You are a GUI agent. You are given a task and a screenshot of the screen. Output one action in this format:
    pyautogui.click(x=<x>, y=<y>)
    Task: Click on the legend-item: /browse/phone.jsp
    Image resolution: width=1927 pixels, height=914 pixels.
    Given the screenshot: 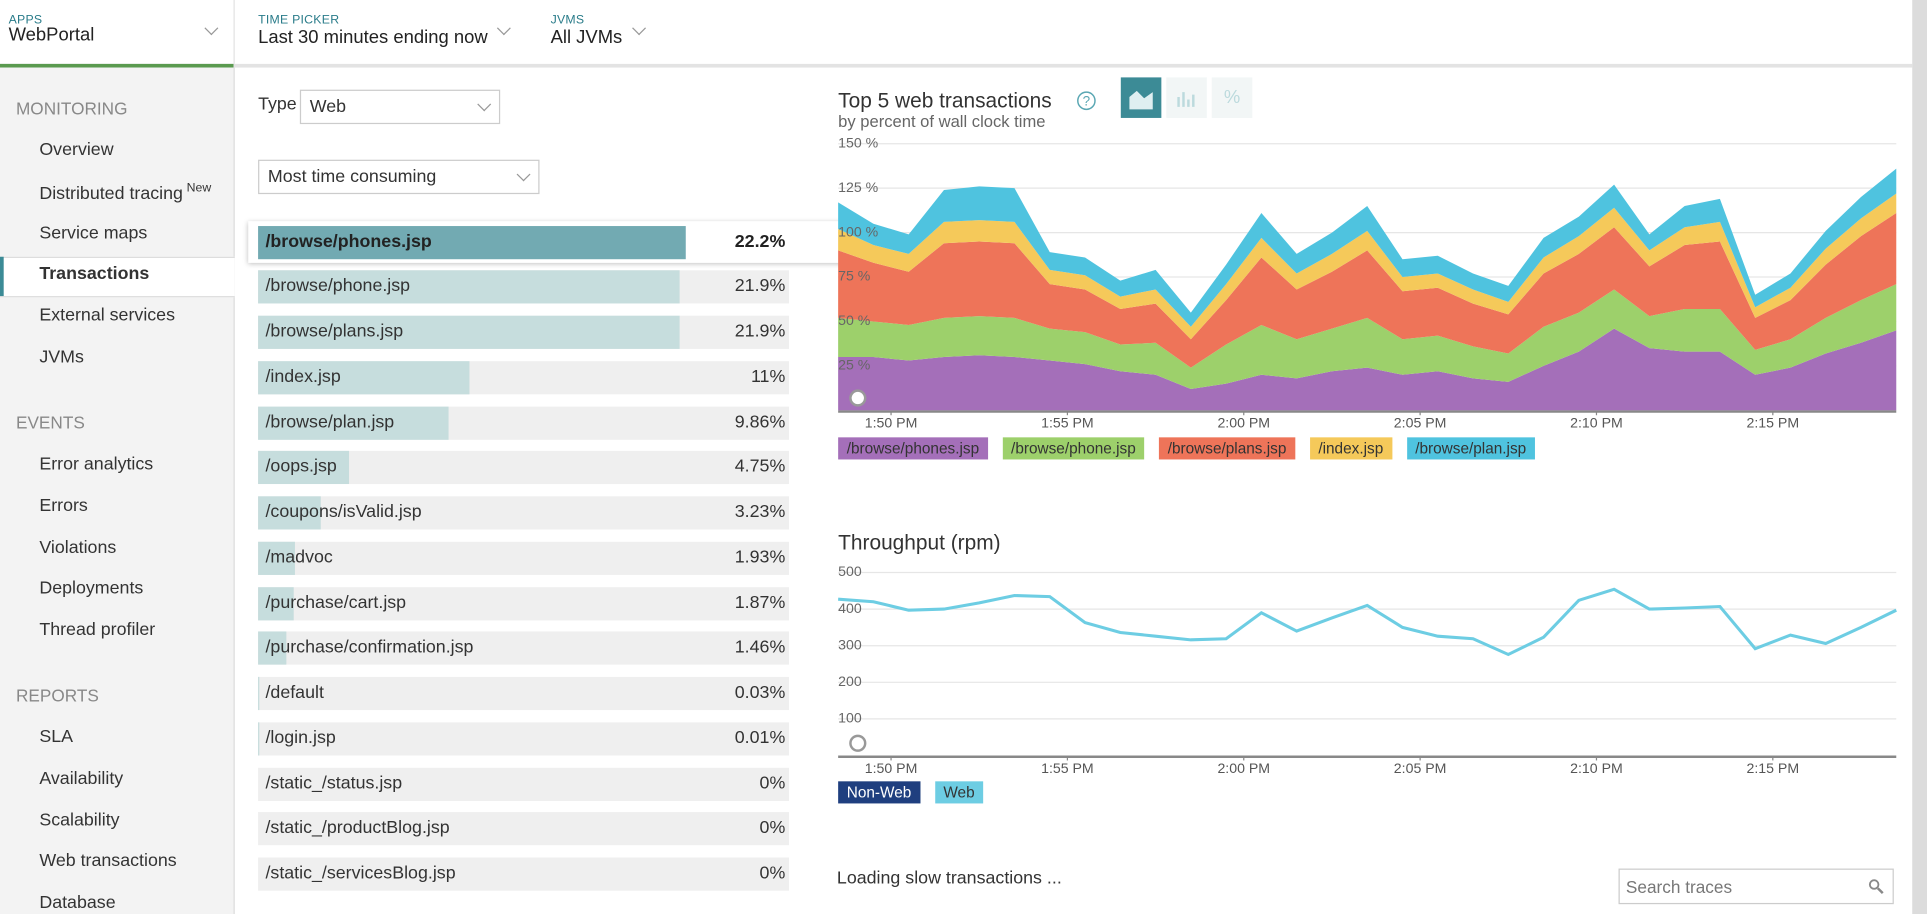 What is the action you would take?
    pyautogui.click(x=1073, y=448)
    